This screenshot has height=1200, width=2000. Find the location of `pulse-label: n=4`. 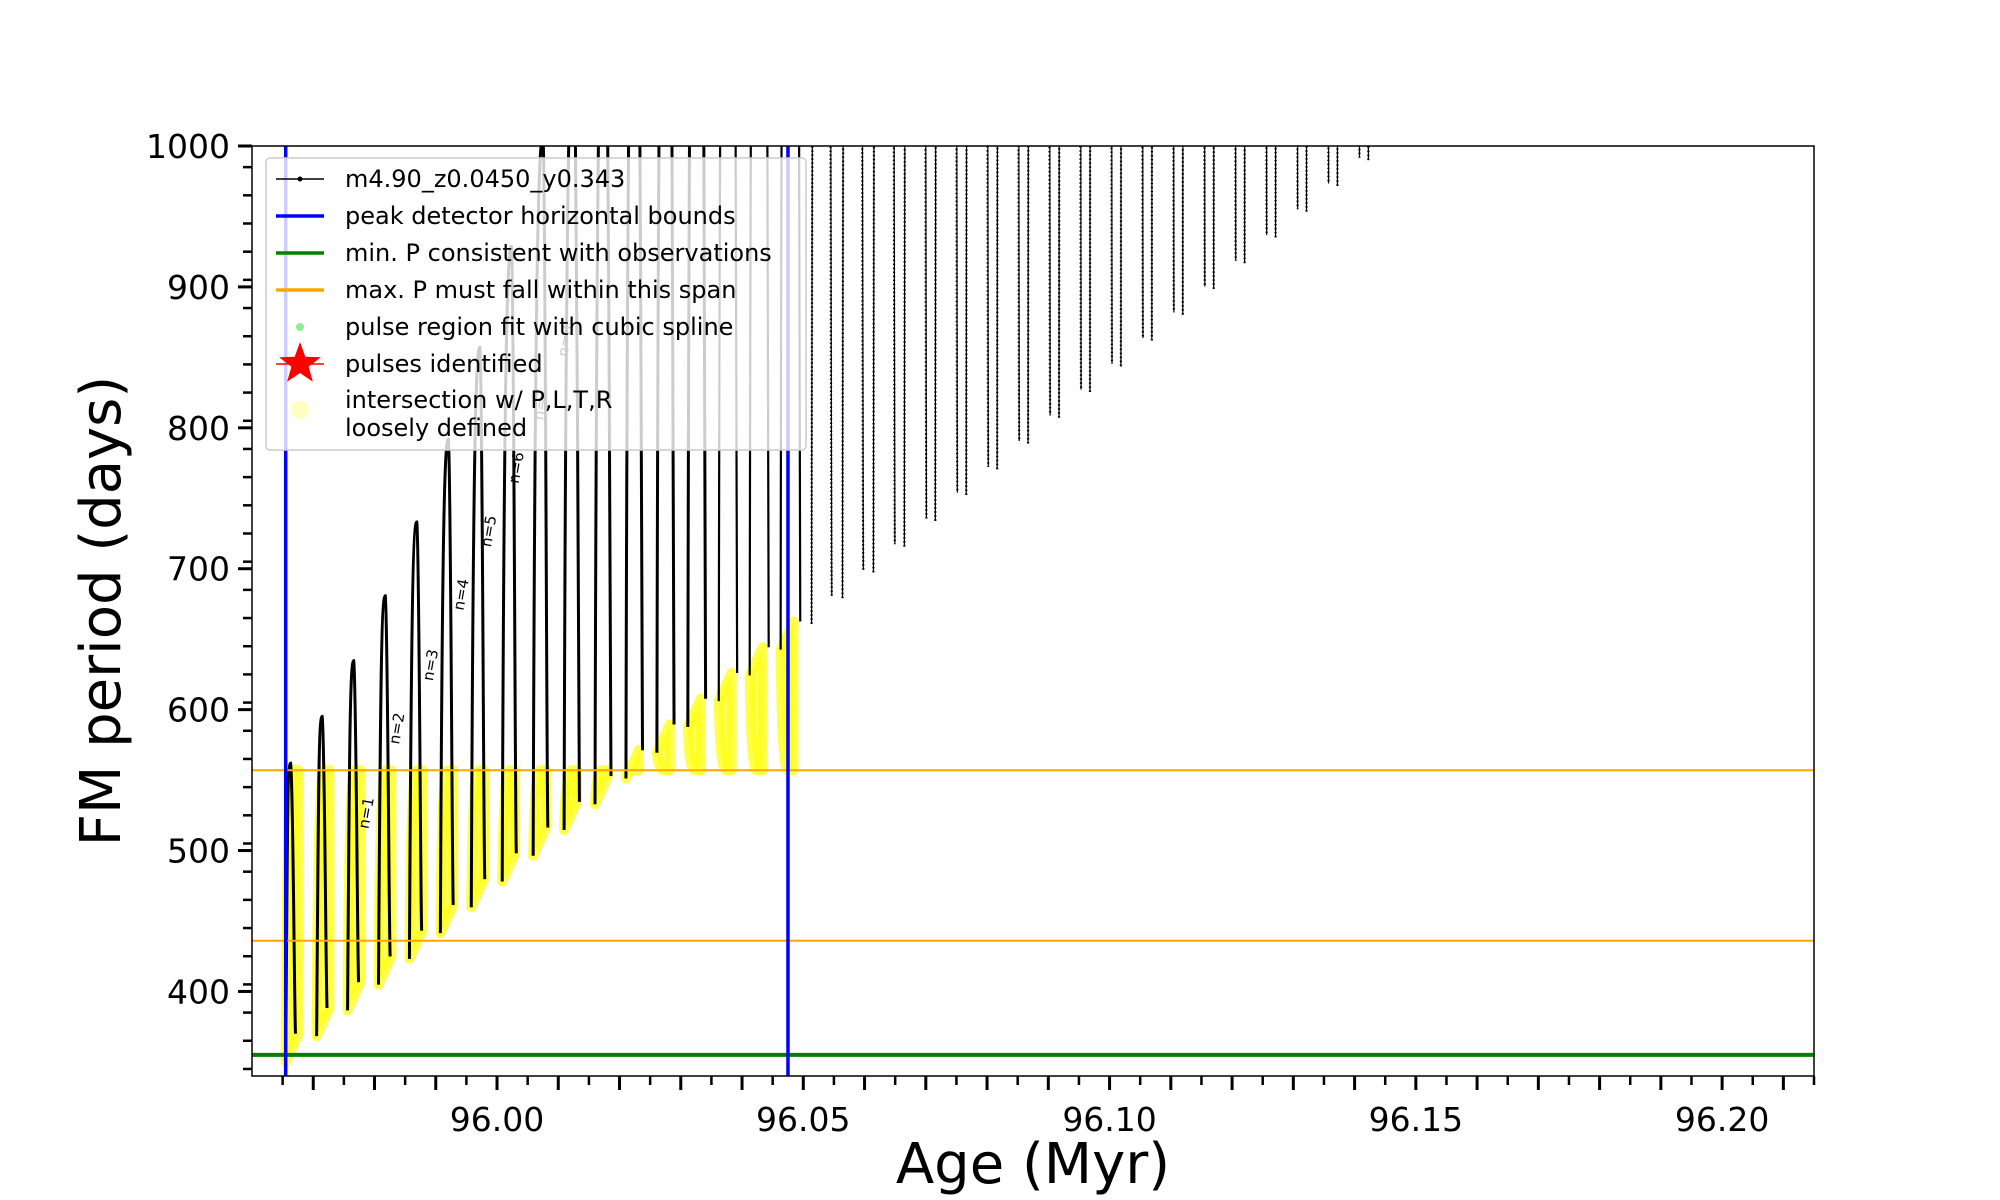

pulse-label: n=4 is located at coordinates (461, 594).